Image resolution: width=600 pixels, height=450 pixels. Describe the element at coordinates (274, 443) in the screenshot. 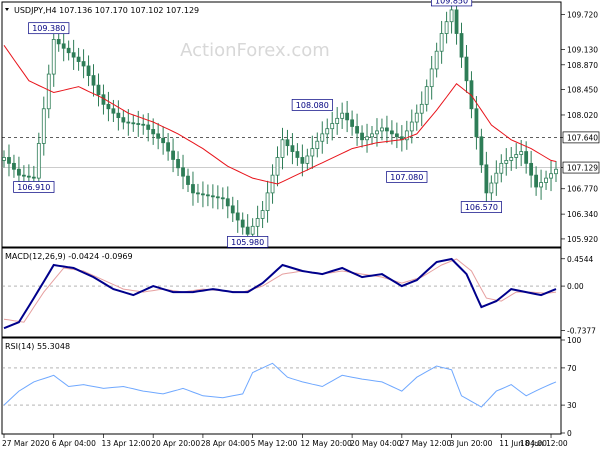

I see `time-axis-label: 5 May 12:00` at that location.